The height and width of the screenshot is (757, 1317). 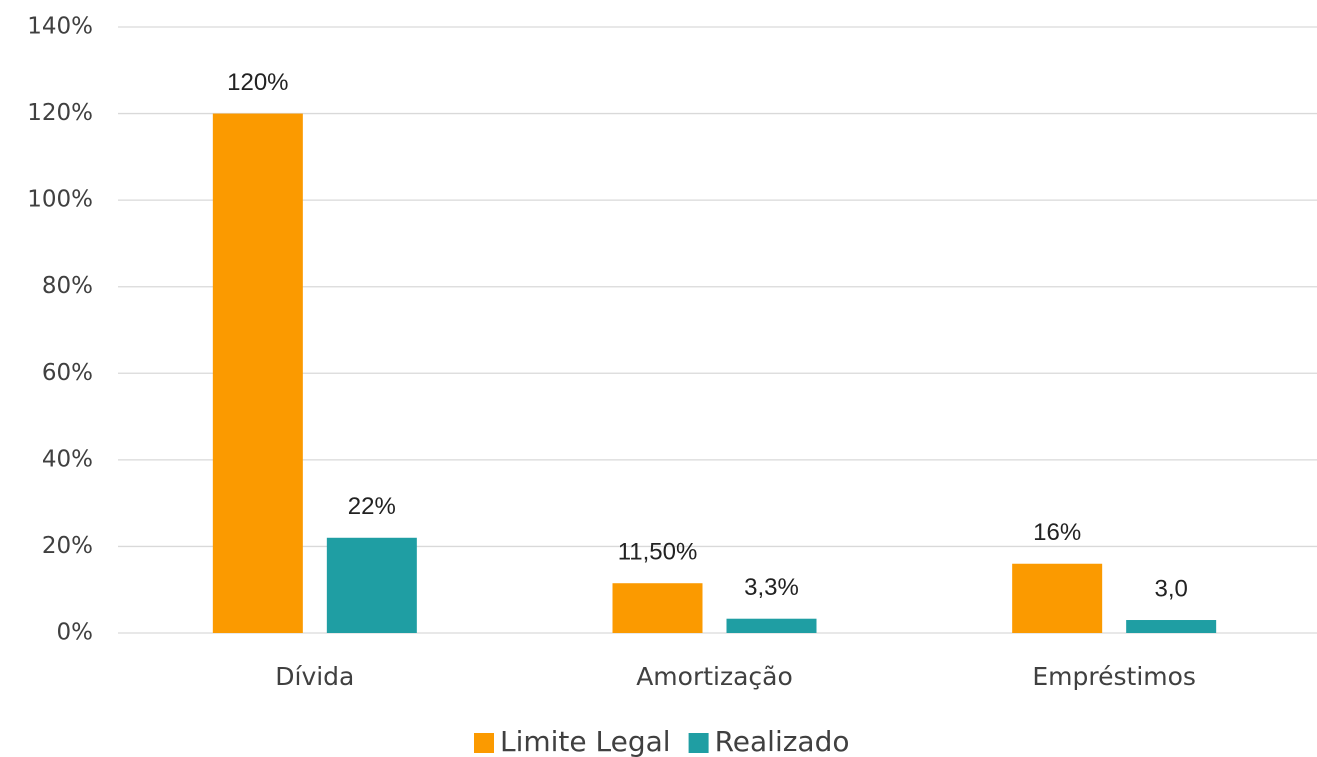 What do you see at coordinates (714, 676) in the screenshot?
I see `x-tick-label: Amortização` at bounding box center [714, 676].